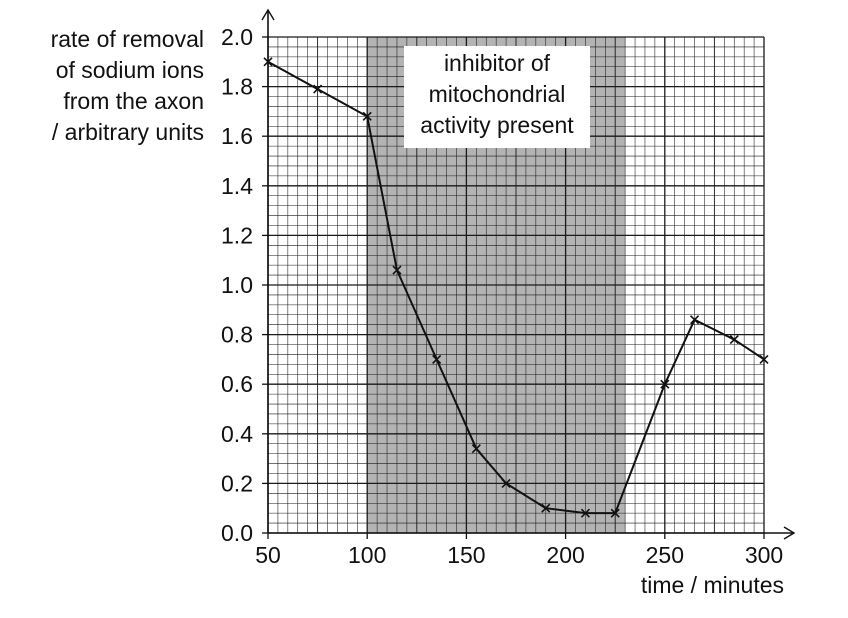 Image resolution: width=848 pixels, height=618 pixels. Describe the element at coordinates (268, 555) in the screenshot. I see `x-tick-label: 50` at that location.